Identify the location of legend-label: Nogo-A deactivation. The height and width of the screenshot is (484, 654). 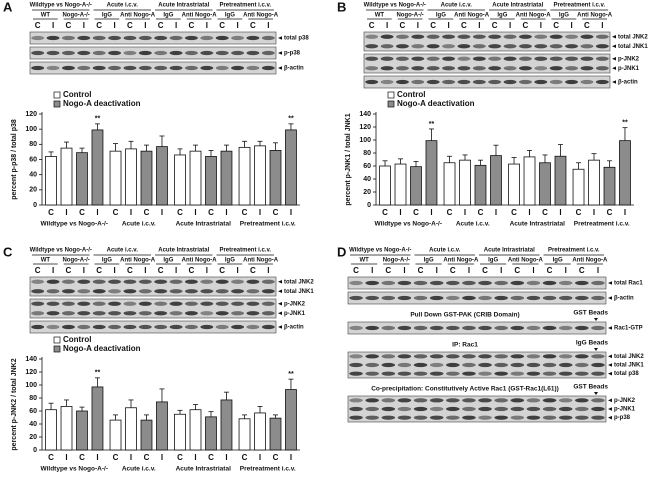
(436, 103).